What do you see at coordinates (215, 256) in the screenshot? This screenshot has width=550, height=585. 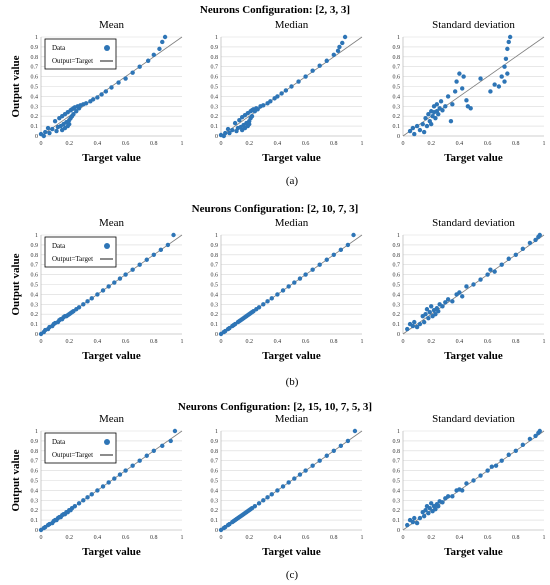 I see `y-tick-label: 0.8` at bounding box center [215, 256].